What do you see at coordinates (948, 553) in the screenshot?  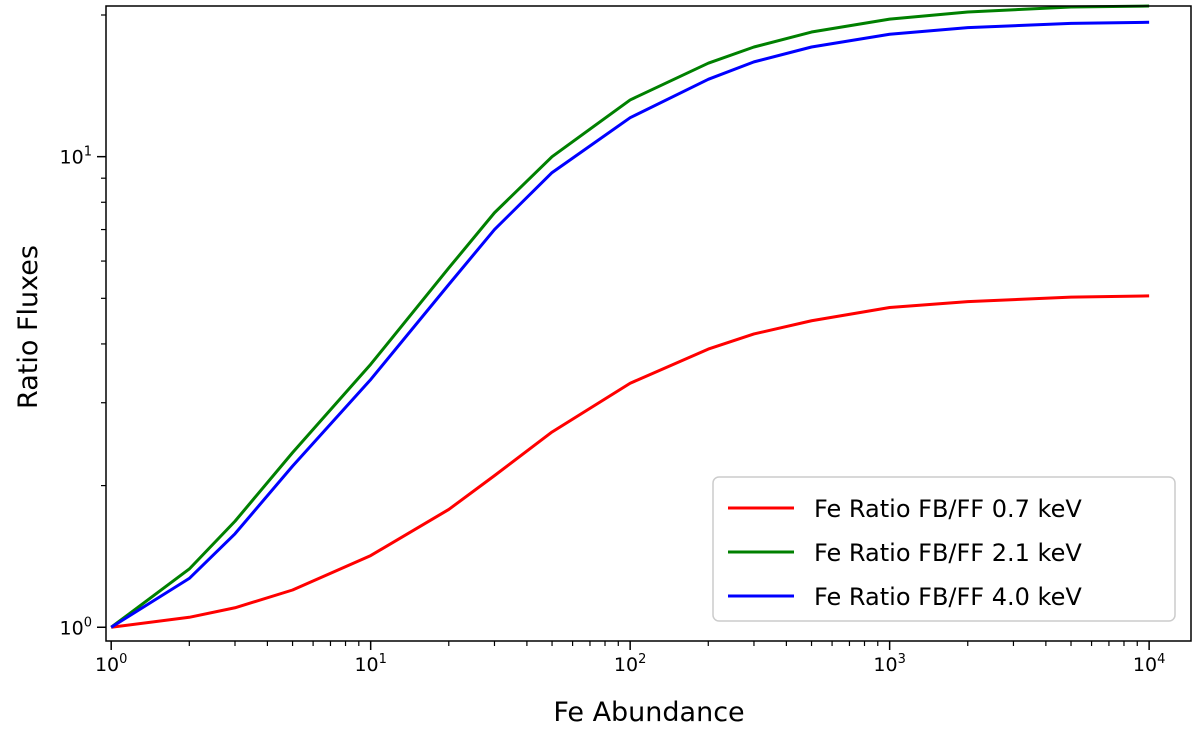 I see `legend-label-2: Fe Ratio FB/FF 2.1 keV` at bounding box center [948, 553].